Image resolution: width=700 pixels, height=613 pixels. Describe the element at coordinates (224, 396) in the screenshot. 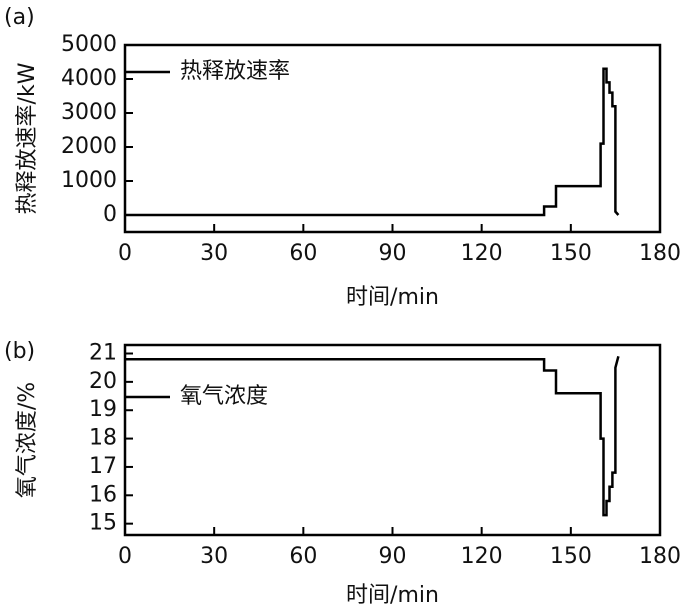

I see `legend-label: 氧气浓度` at that location.